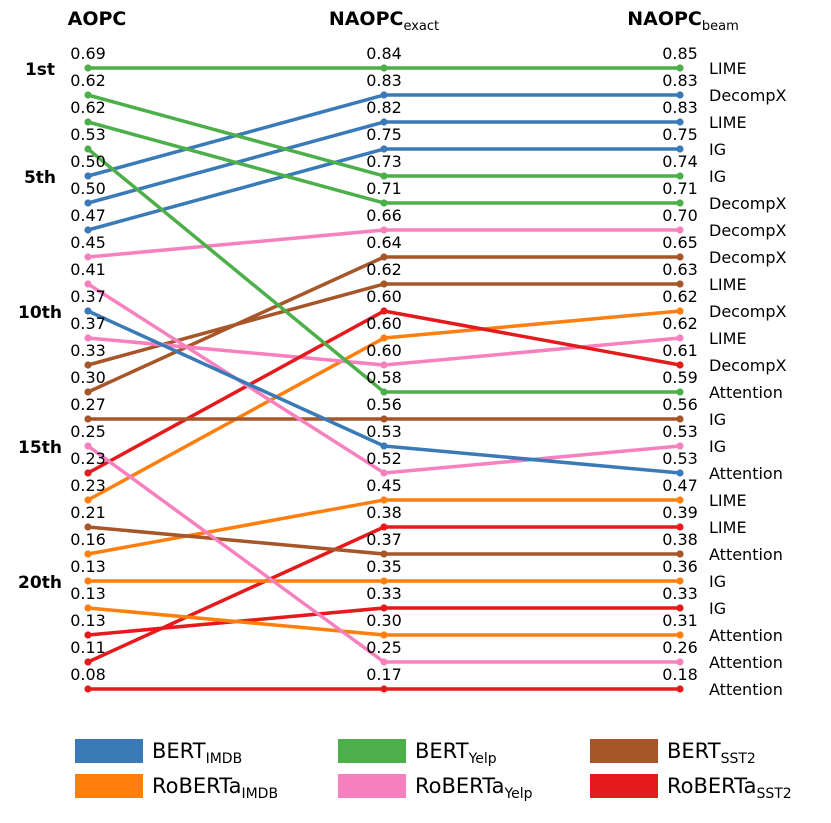 Image resolution: width=831 pixels, height=823 pixels. I want to click on line-BERT_SST2-Attention, so click(384, 540).